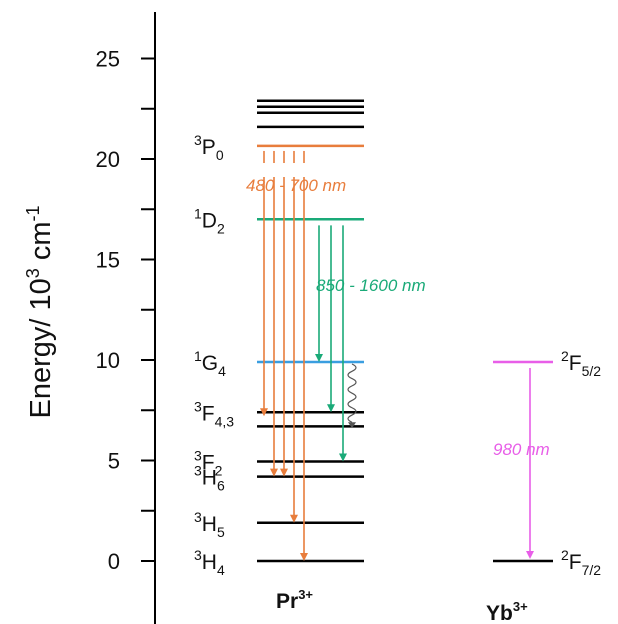  Describe the element at coordinates (108, 260) in the screenshot. I see `tick-label: 15` at that location.